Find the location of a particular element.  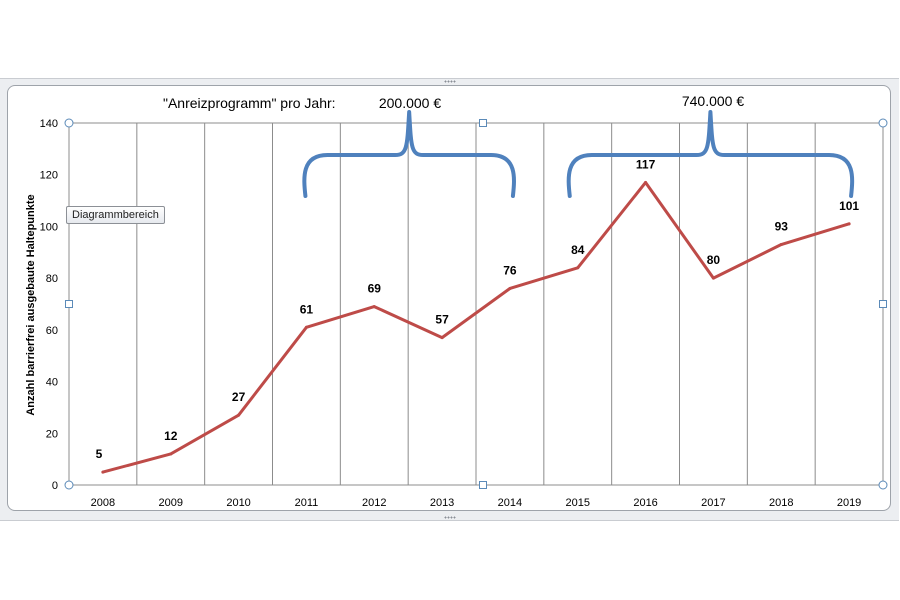

handle-top-left is located at coordinates (69, 123).